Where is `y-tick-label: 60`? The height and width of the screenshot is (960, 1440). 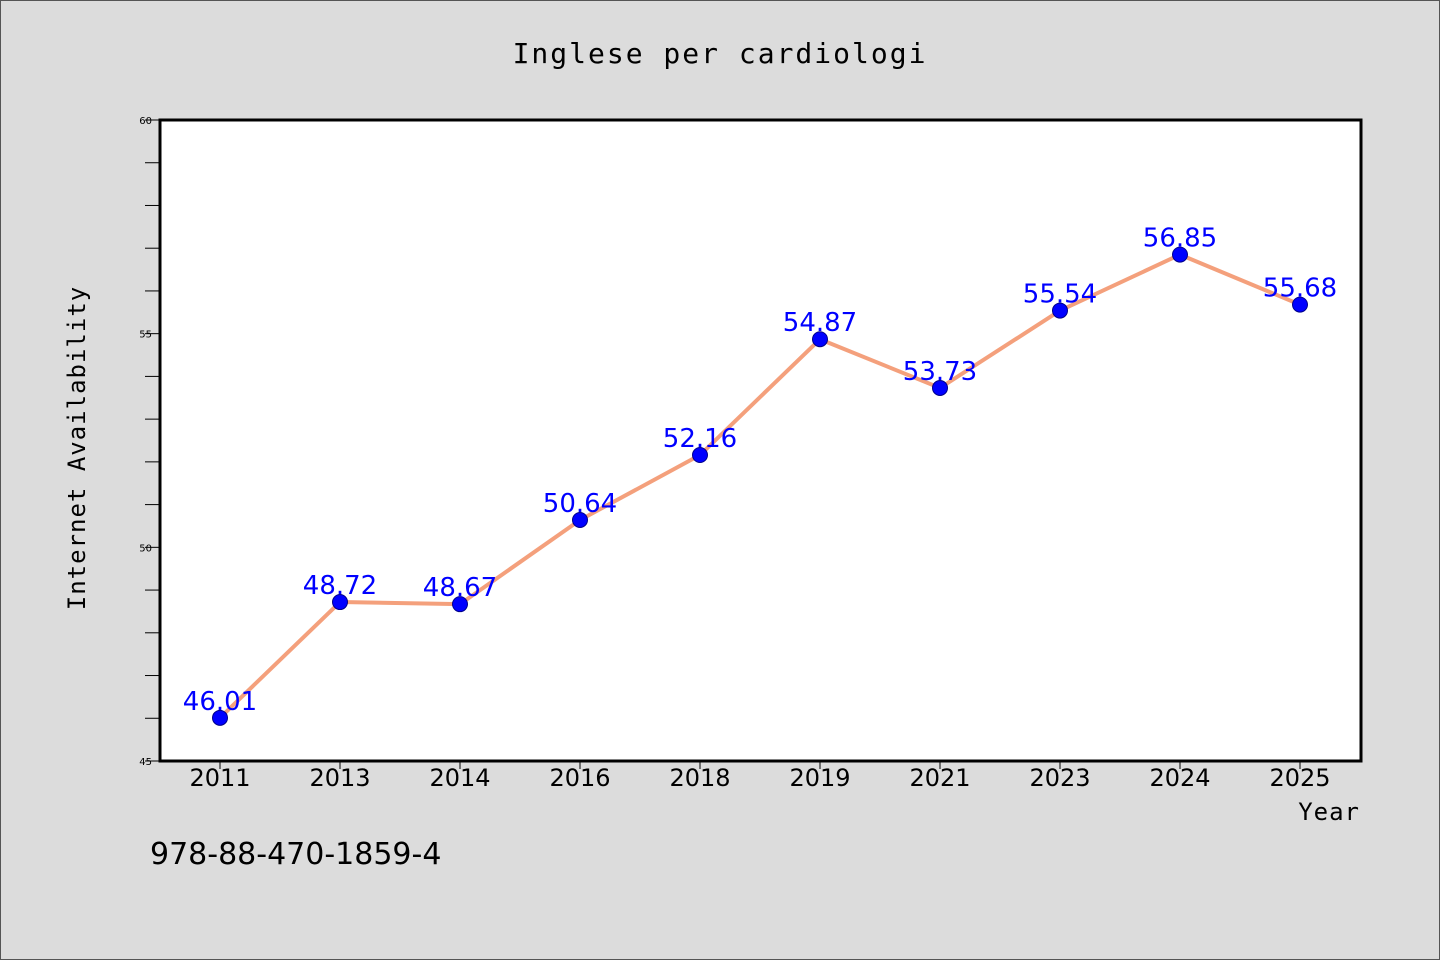 y-tick-label: 60 is located at coordinates (145, 121).